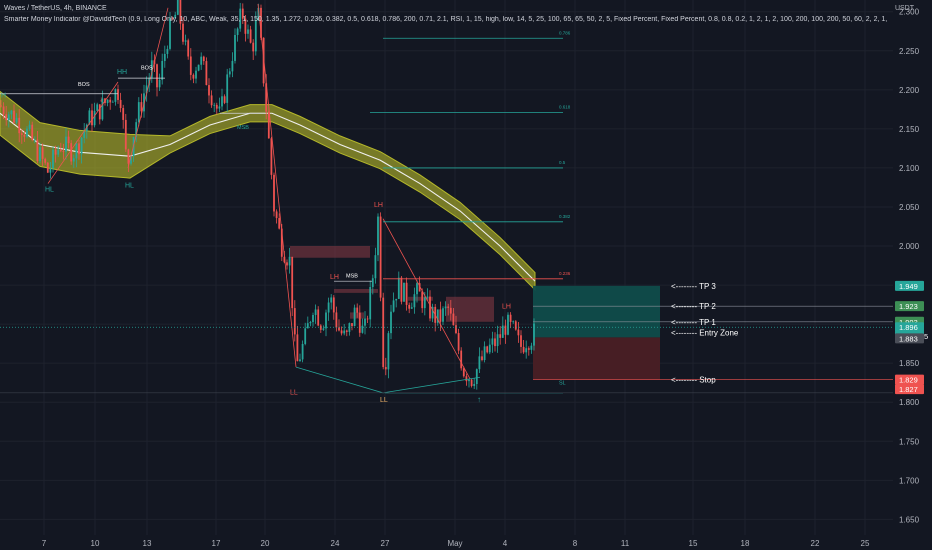  What do you see at coordinates (334, 277) in the screenshot?
I see `structure-label-lh: LH` at bounding box center [334, 277].